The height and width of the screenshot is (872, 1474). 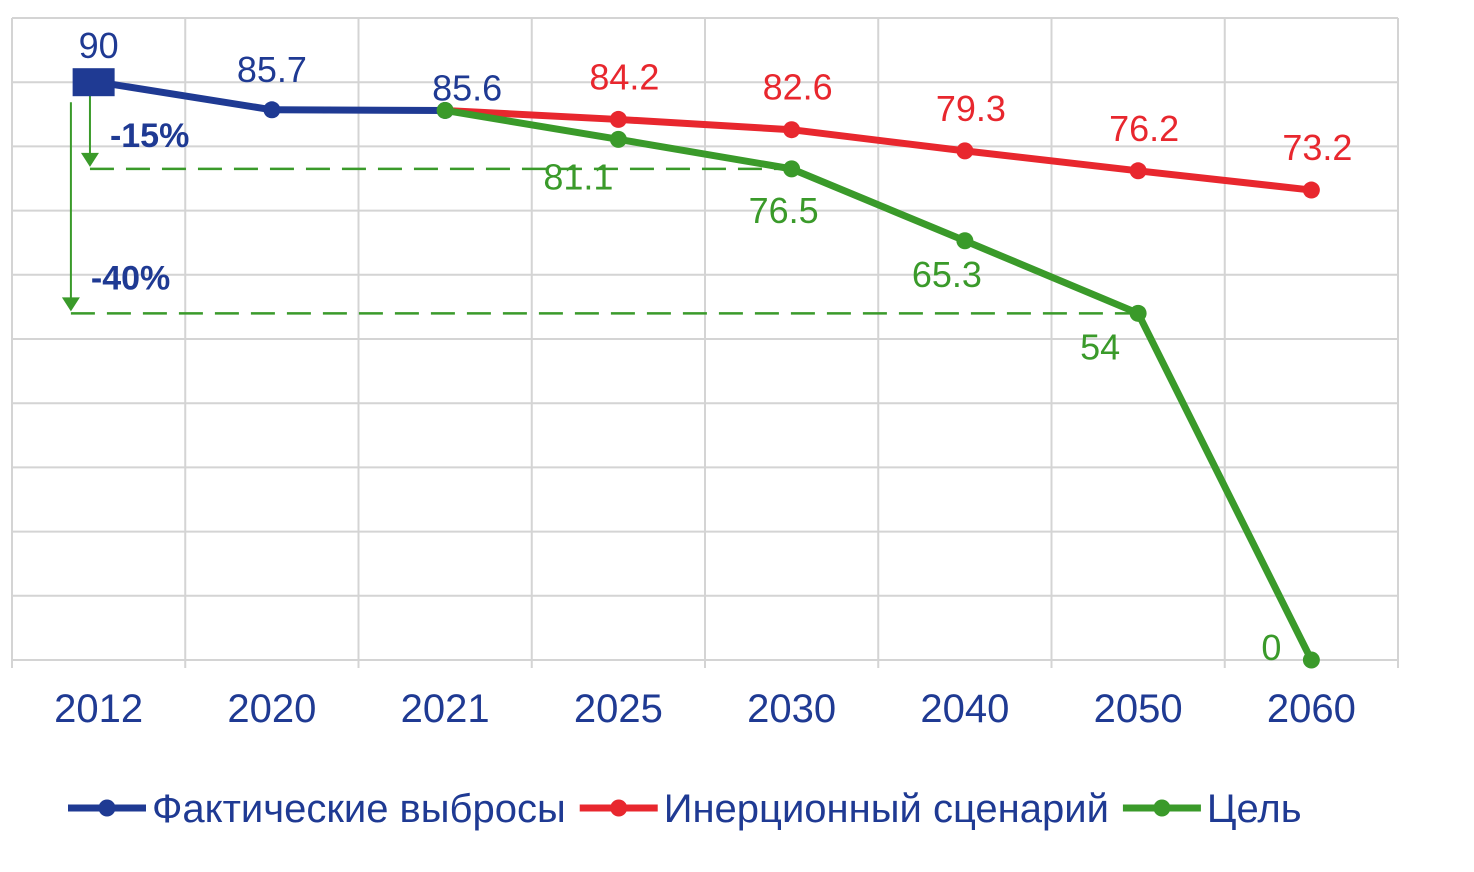 What do you see at coordinates (1144, 128) in the screenshot?
I see `data-label: 76.2` at bounding box center [1144, 128].